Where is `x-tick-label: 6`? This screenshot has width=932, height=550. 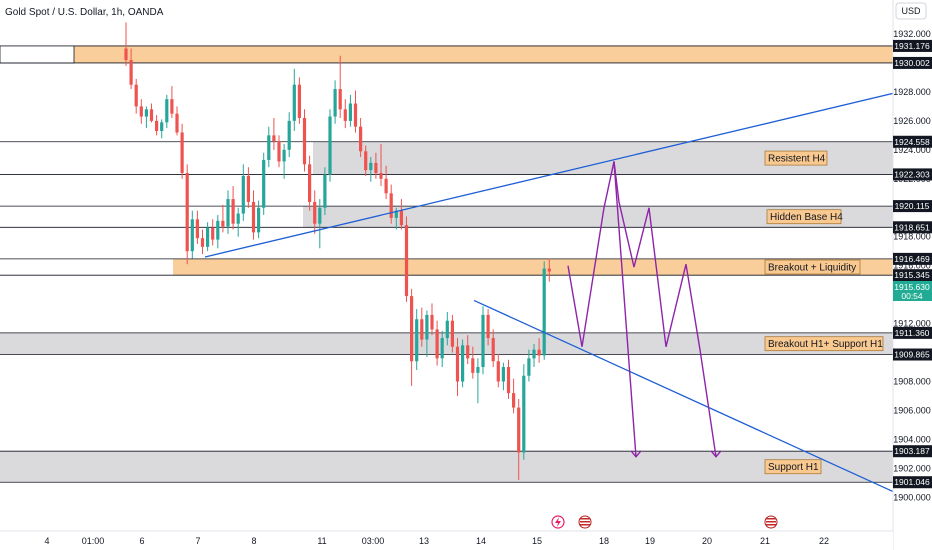
x-tick-label: 6 is located at coordinates (141, 541).